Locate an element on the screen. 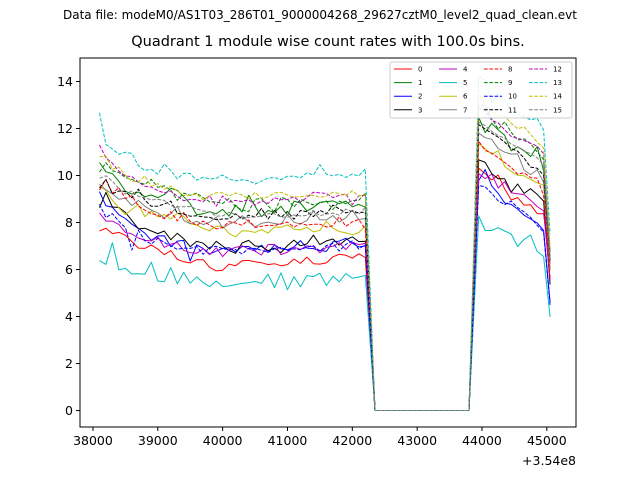 The image size is (640, 480). legend-label-5: 5 is located at coordinates (465, 83).